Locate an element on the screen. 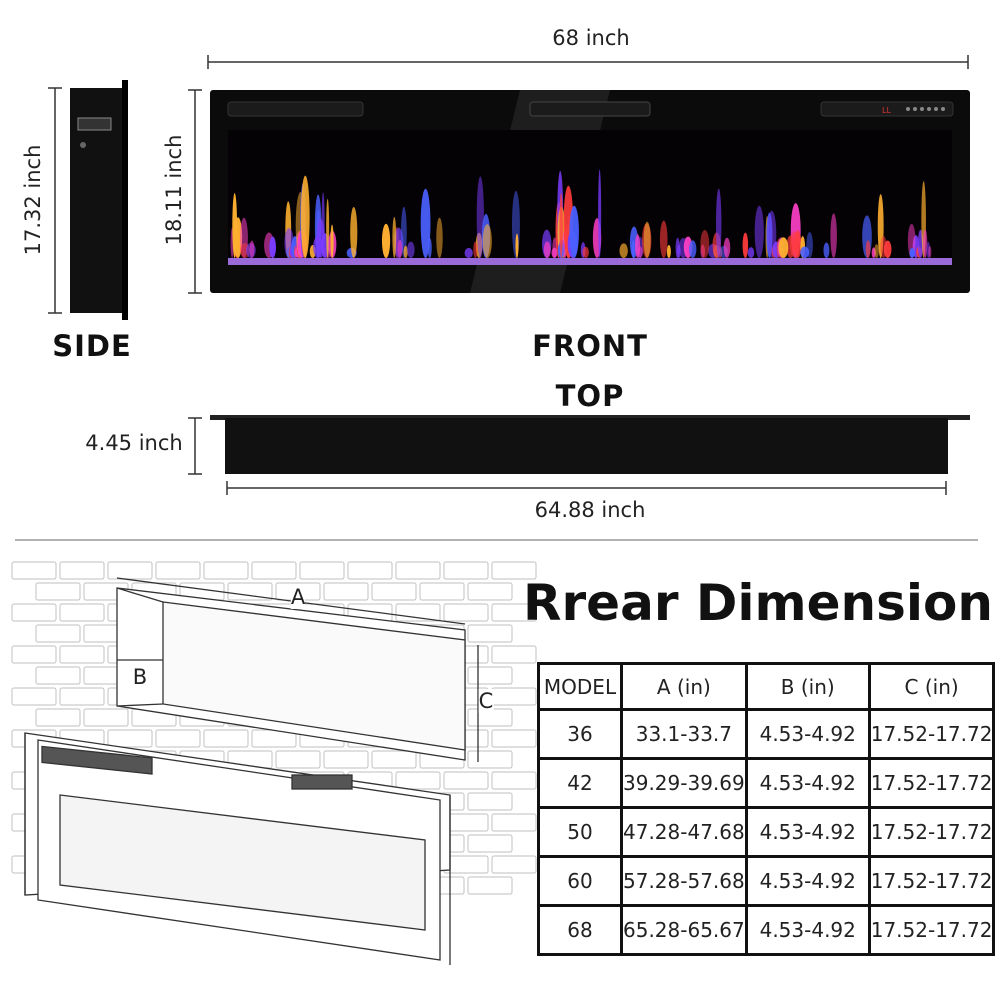 The image size is (1000, 1000). header-model: MODEL is located at coordinates (580, 686).